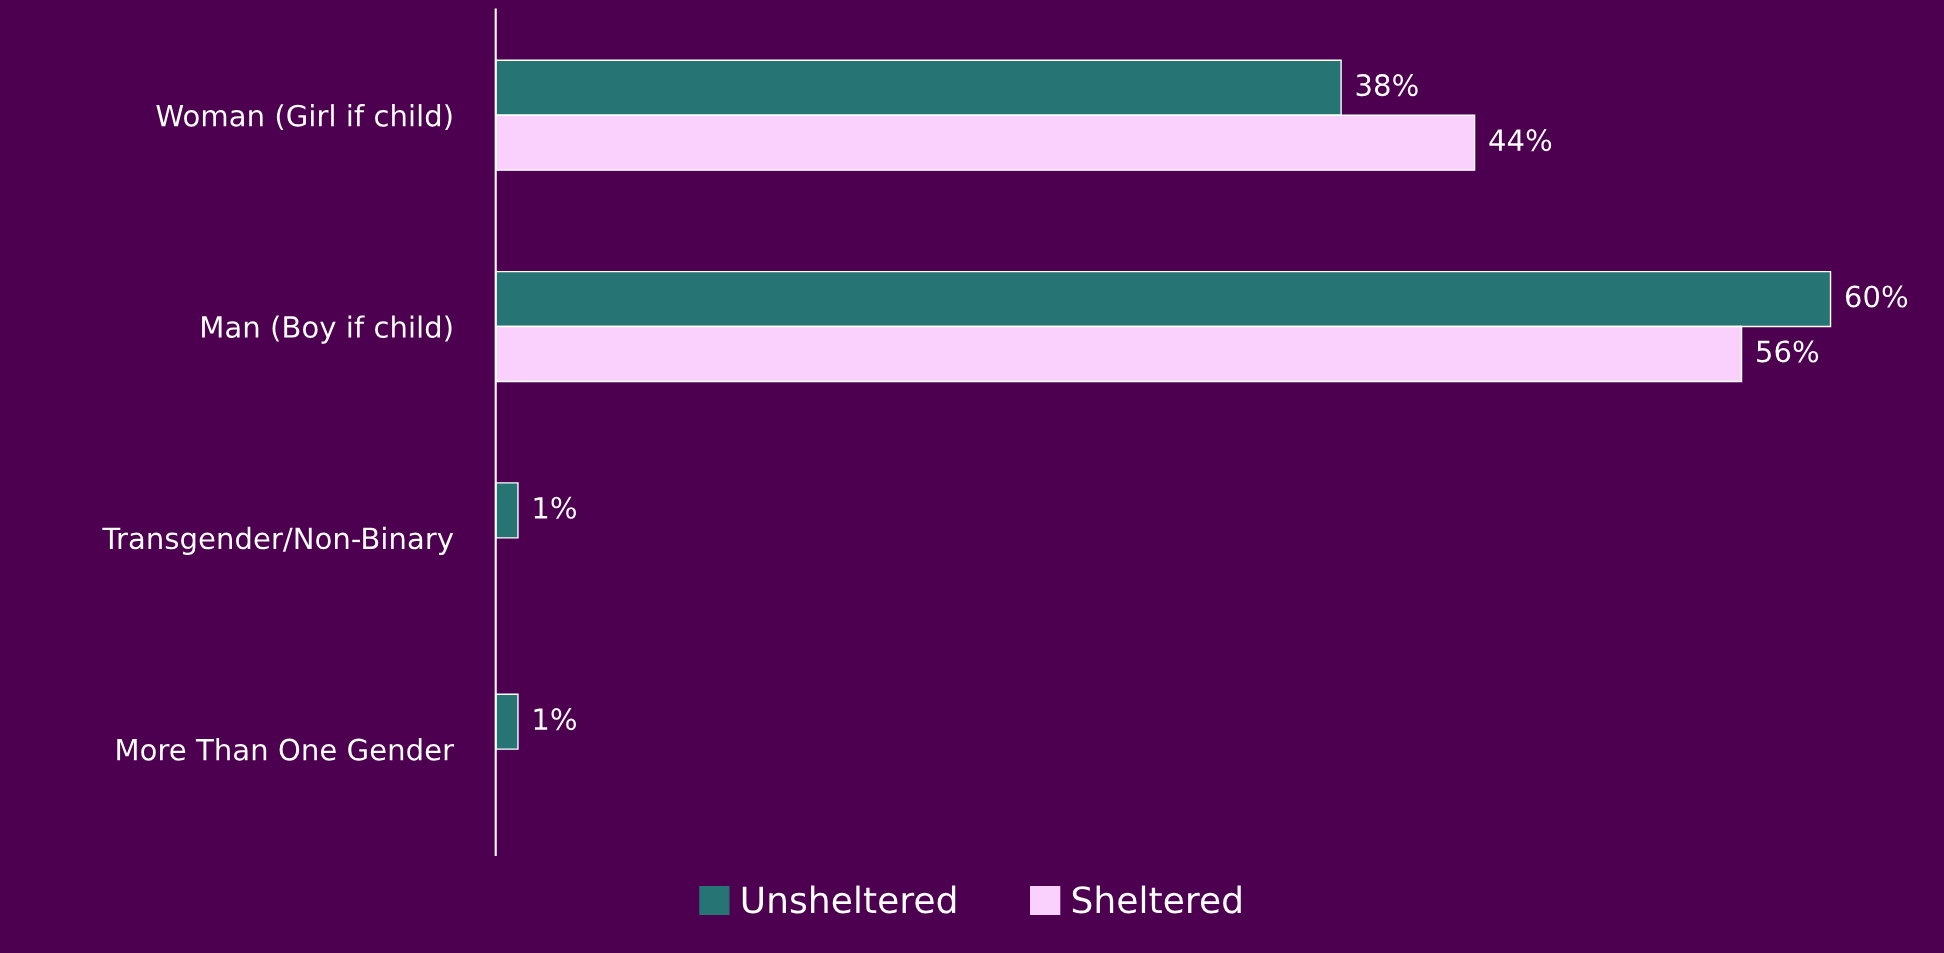 The width and height of the screenshot is (1944, 953). I want to click on y-tick-label: Transgender/Non-Binary, so click(278, 540).